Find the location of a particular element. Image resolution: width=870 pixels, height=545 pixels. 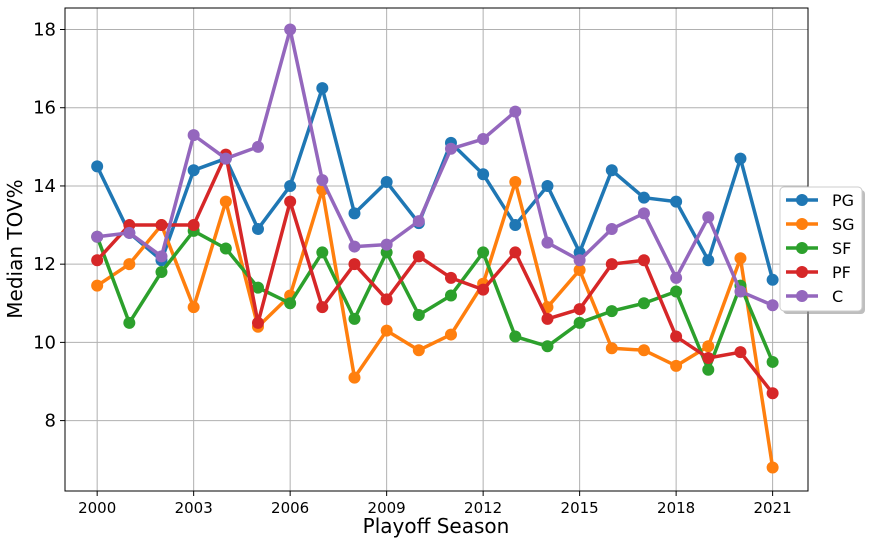

y-axis: 8 10 12 14 16 18 is located at coordinates (49, 226).